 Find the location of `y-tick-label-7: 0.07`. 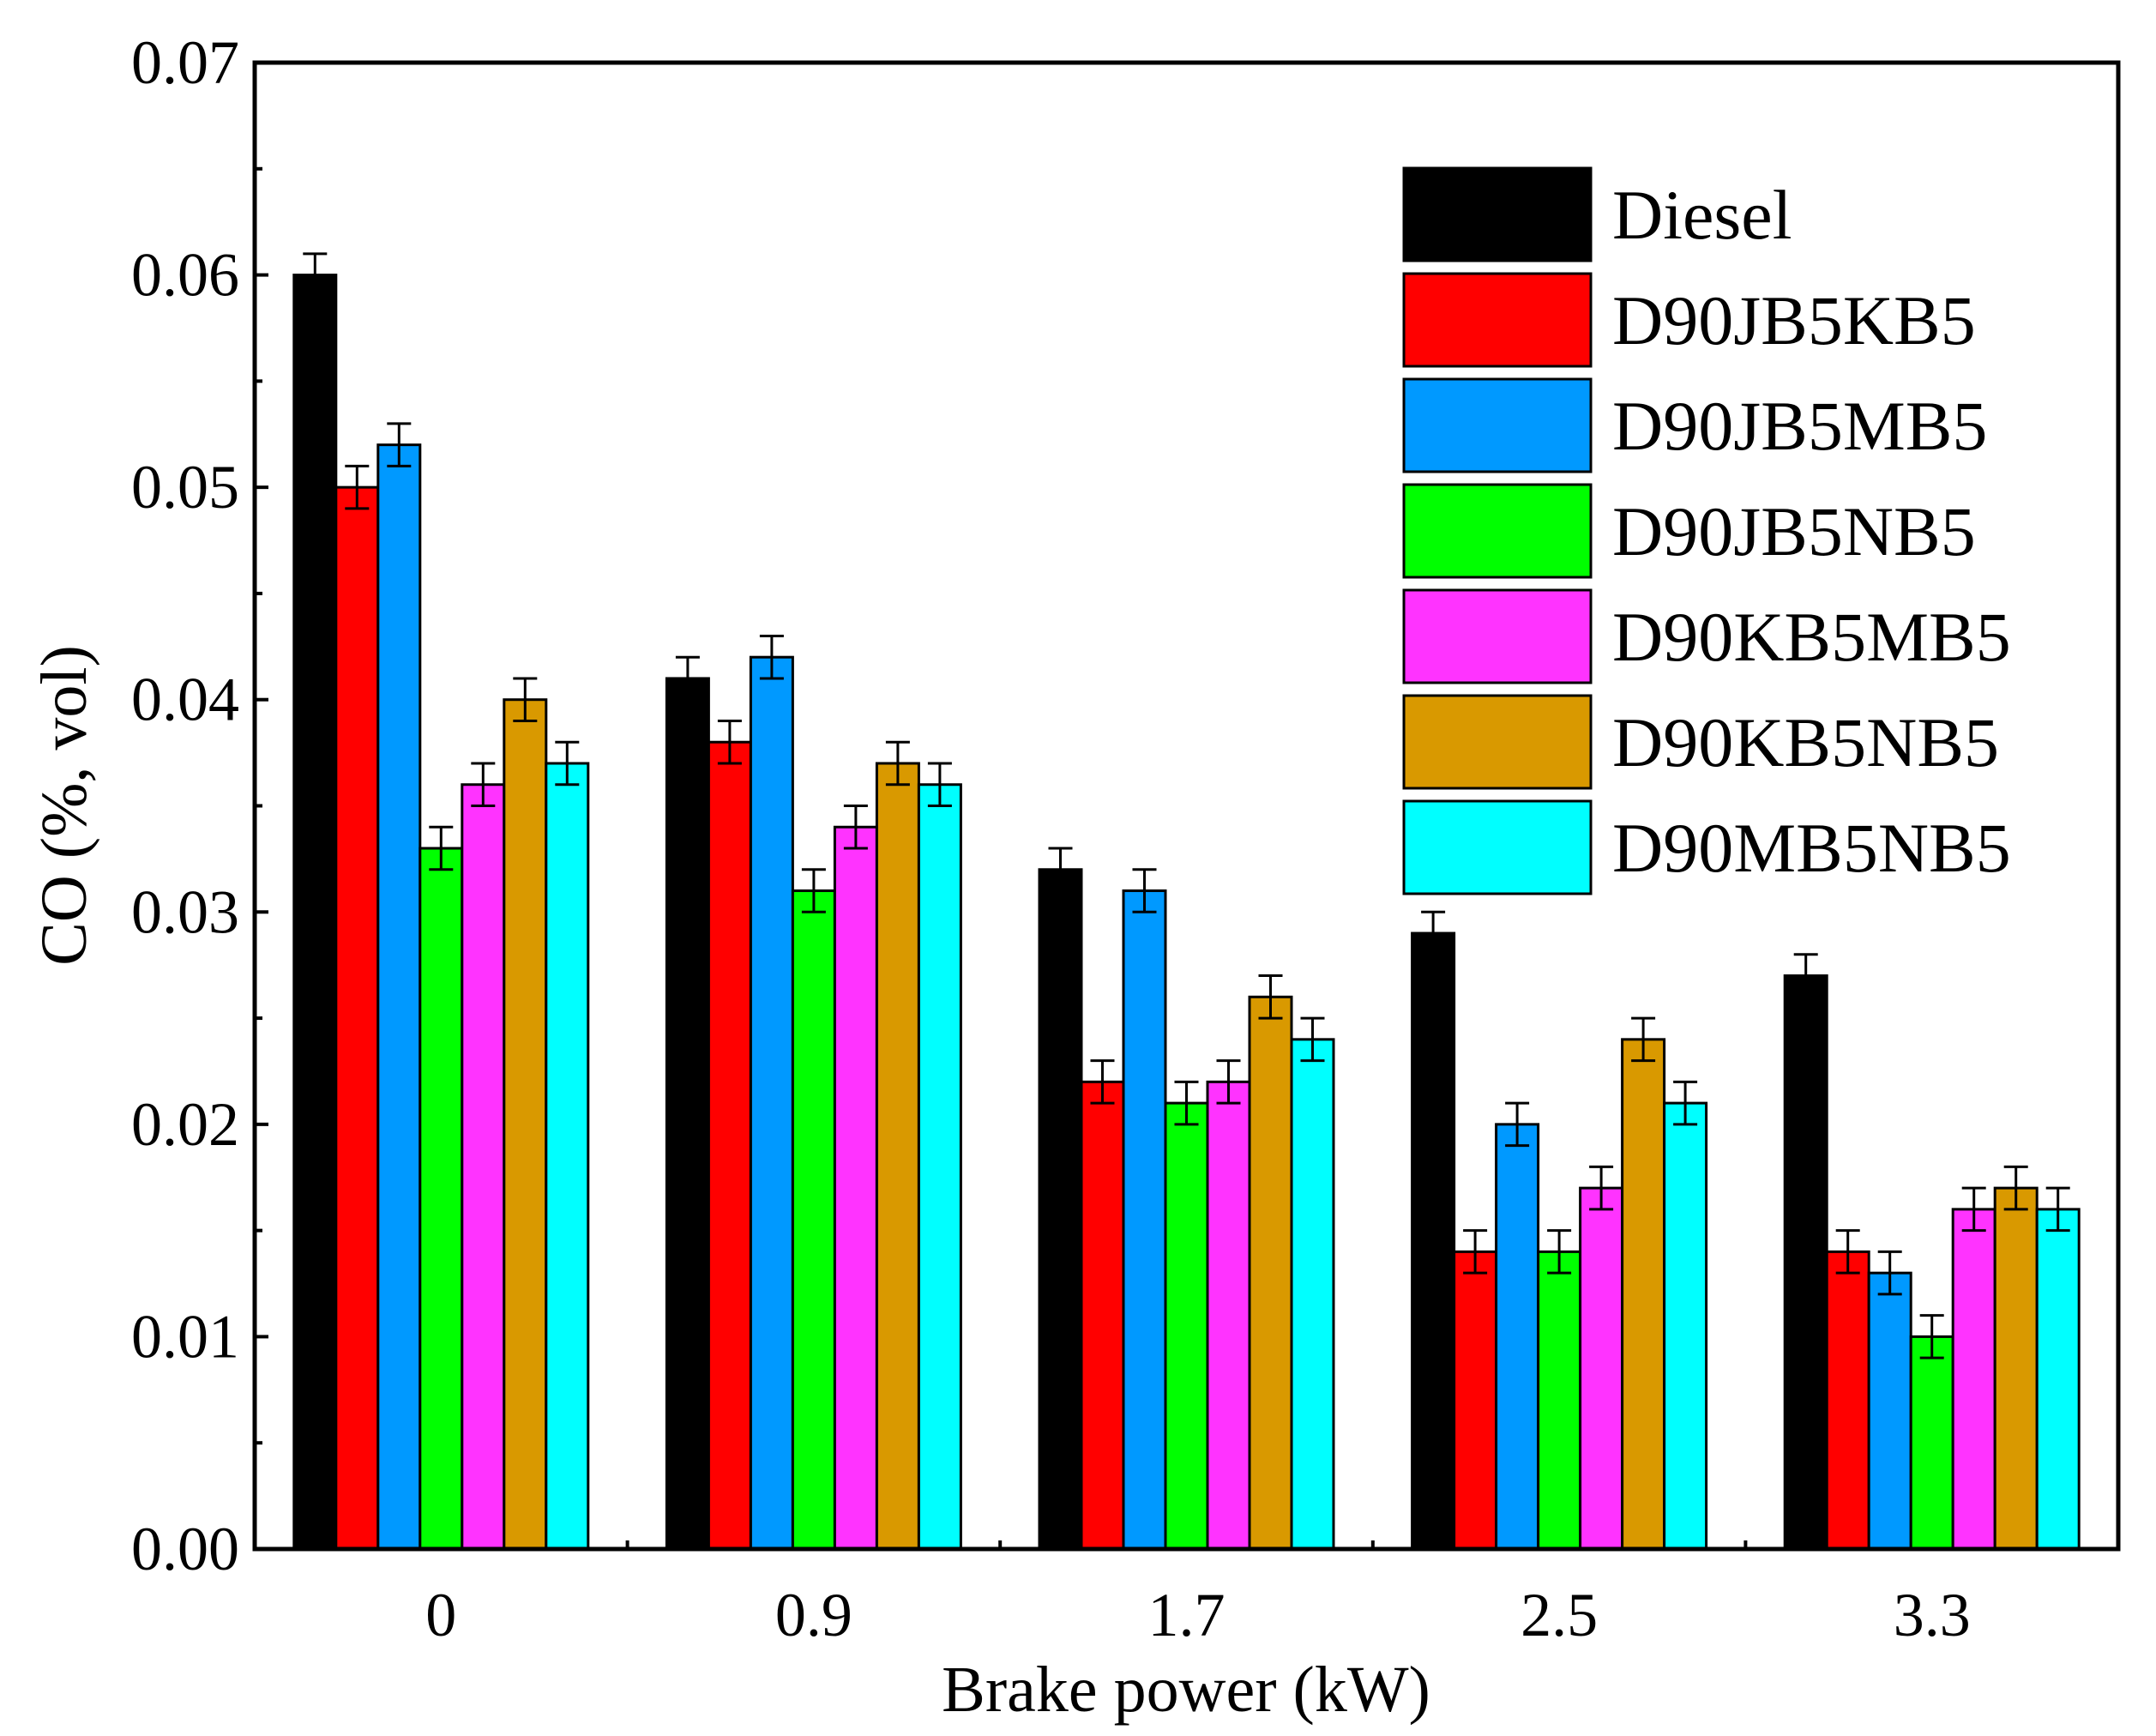

y-tick-label-7: 0.07 is located at coordinates (185, 63).